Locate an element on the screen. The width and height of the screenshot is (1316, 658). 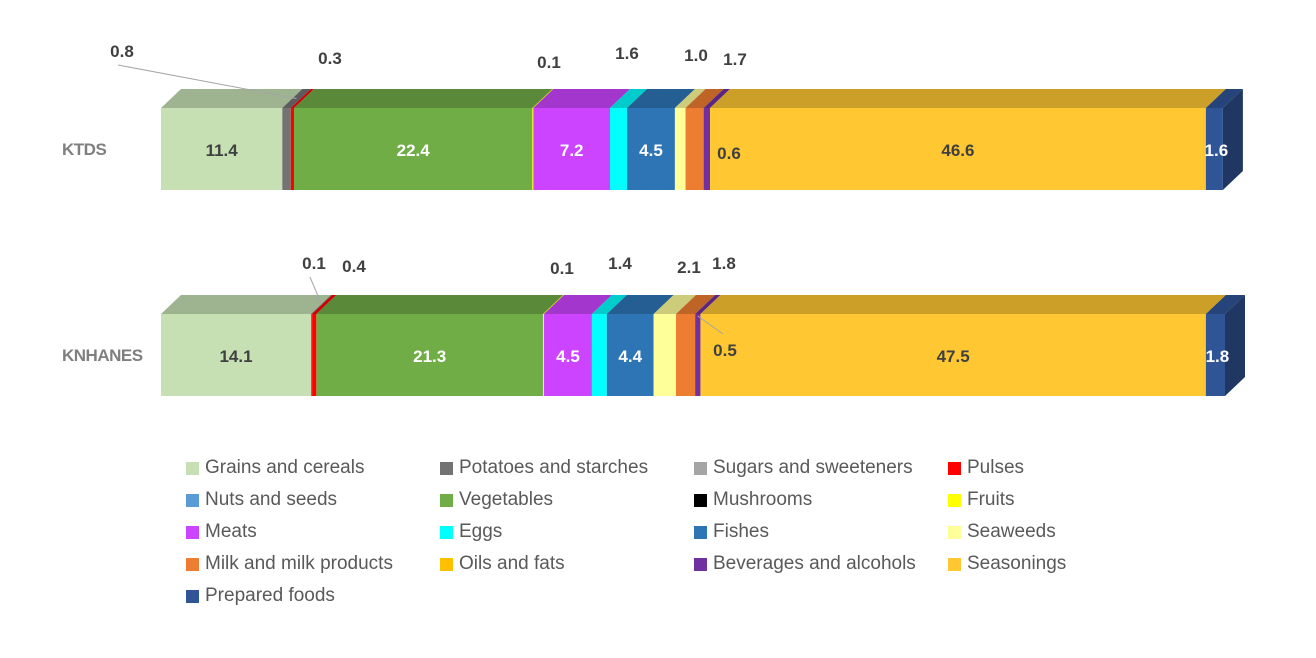
legend-label: Nuts and seeds is located at coordinates (271, 499).